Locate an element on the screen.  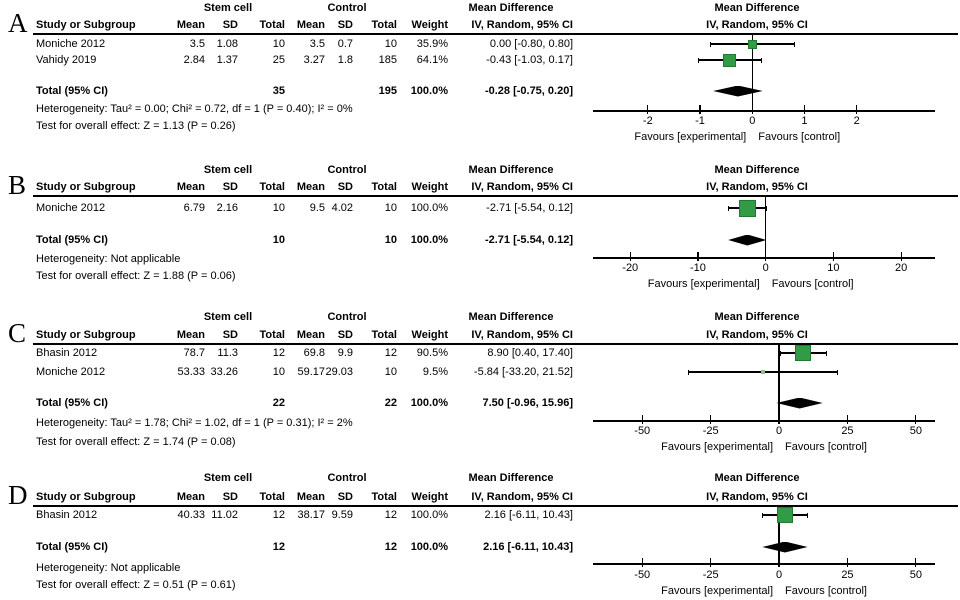
summary-diamond is located at coordinates (747, 240).